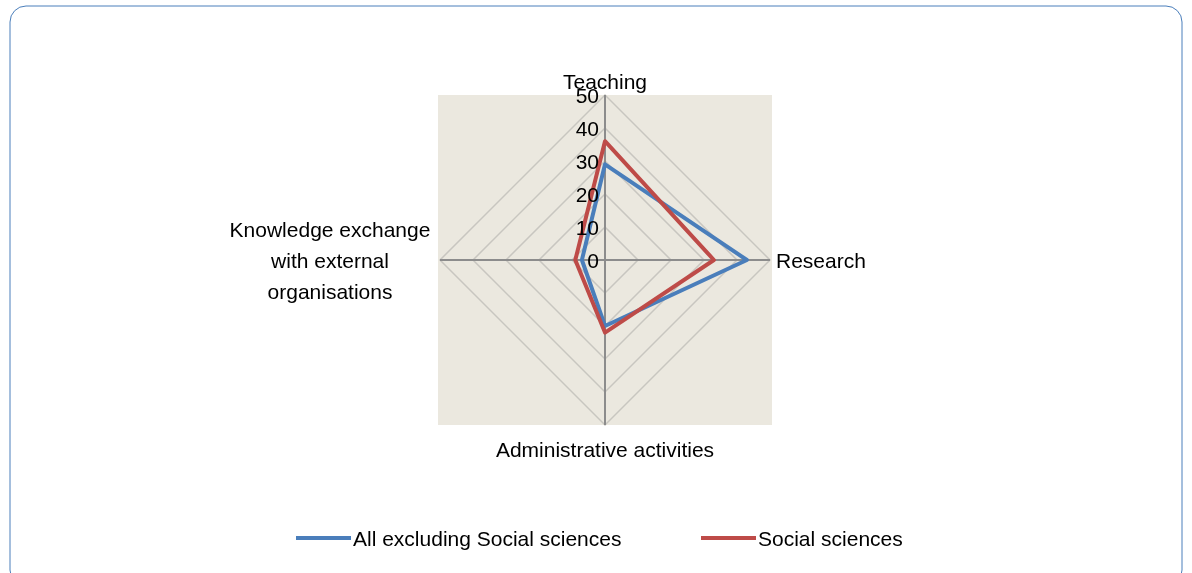  Describe the element at coordinates (821, 260) in the screenshot. I see `spoke-label: Research` at that location.